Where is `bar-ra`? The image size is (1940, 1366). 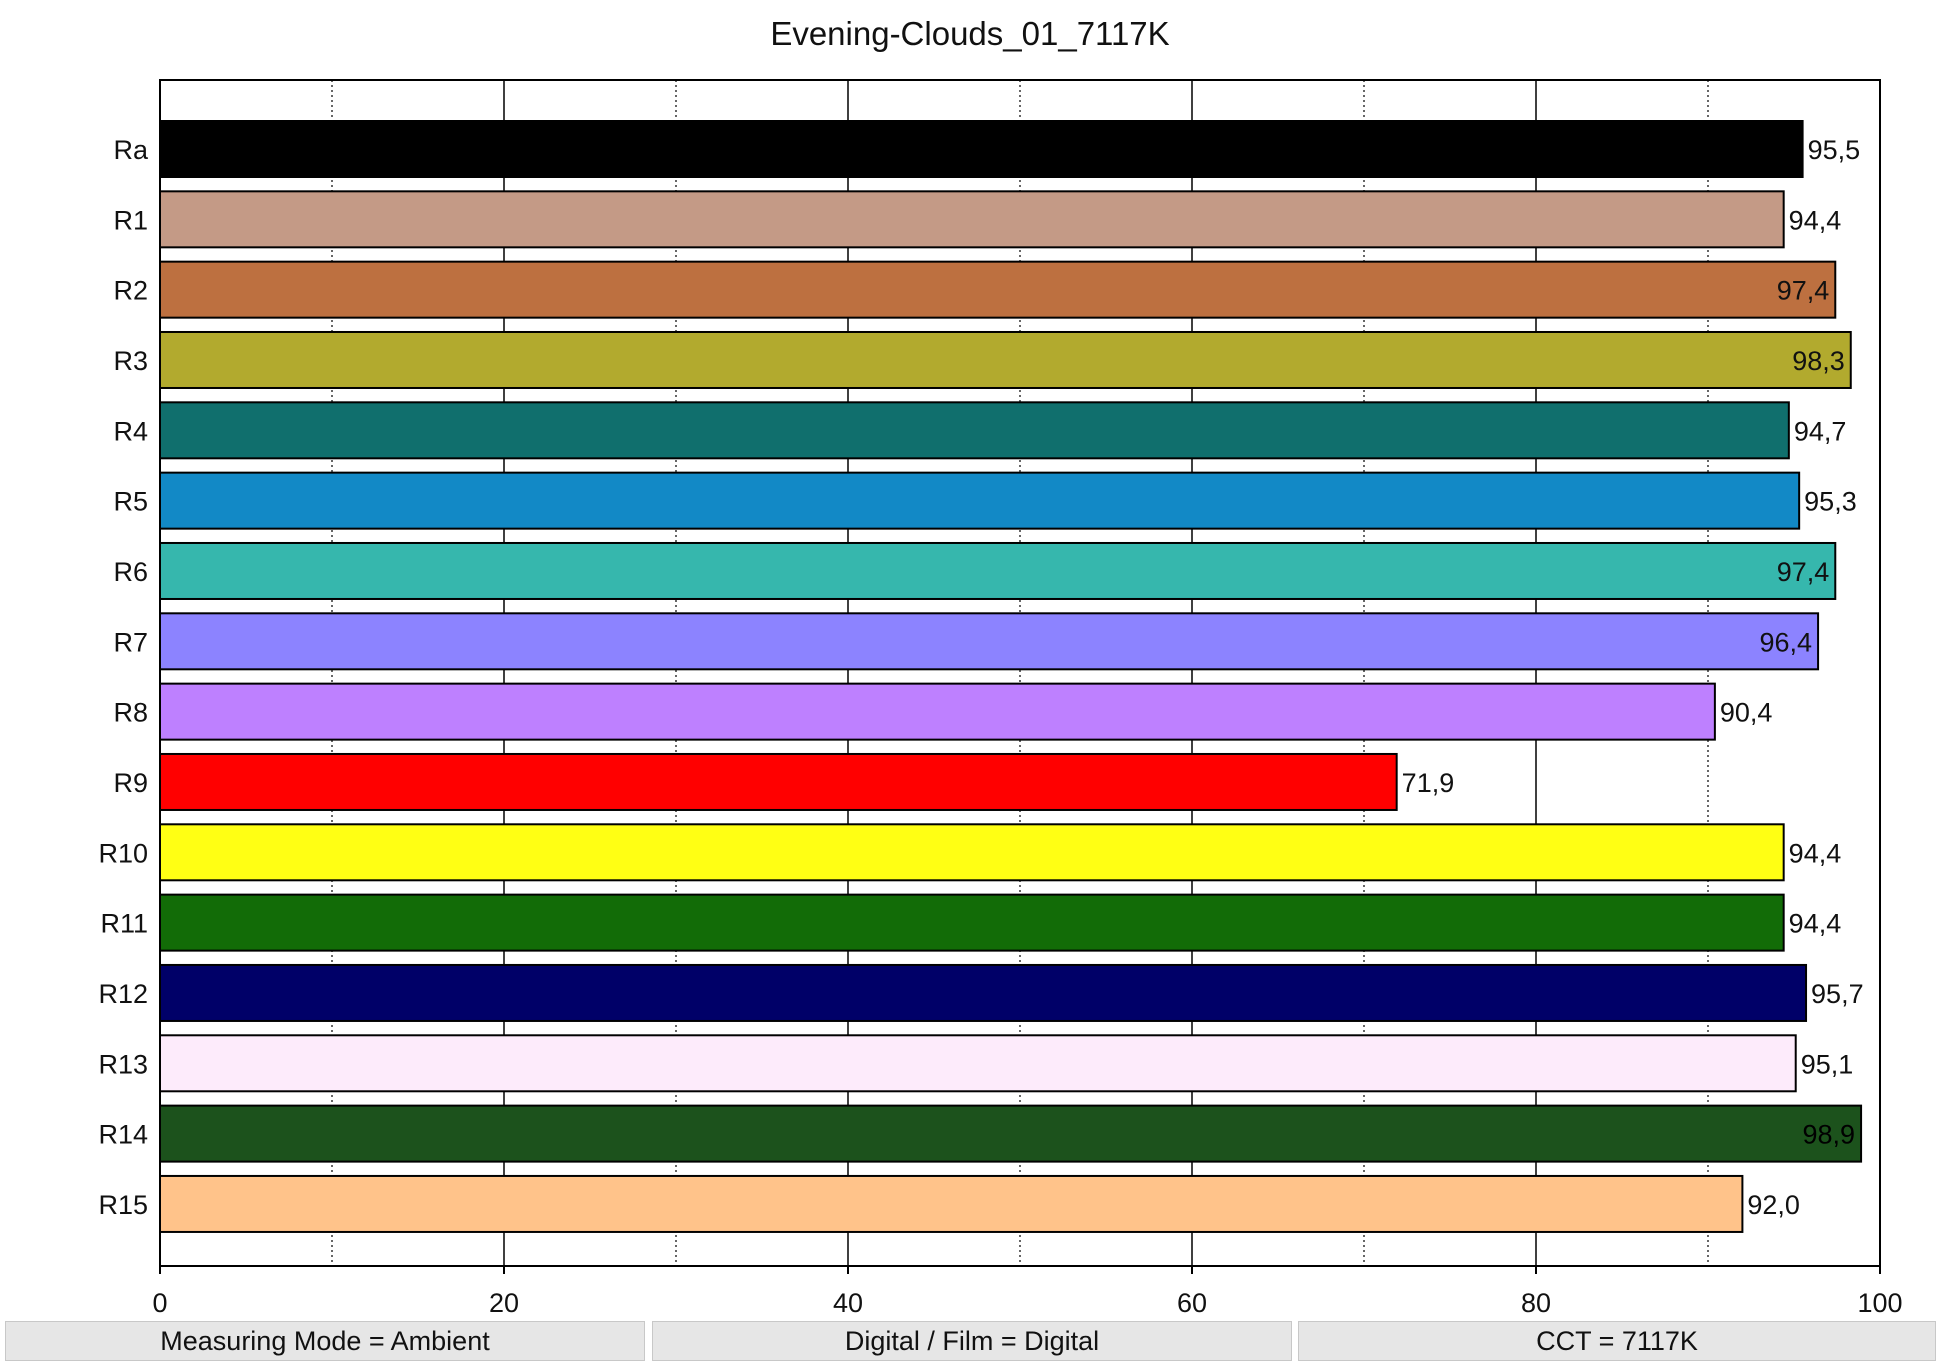 bar-ra is located at coordinates (981, 149).